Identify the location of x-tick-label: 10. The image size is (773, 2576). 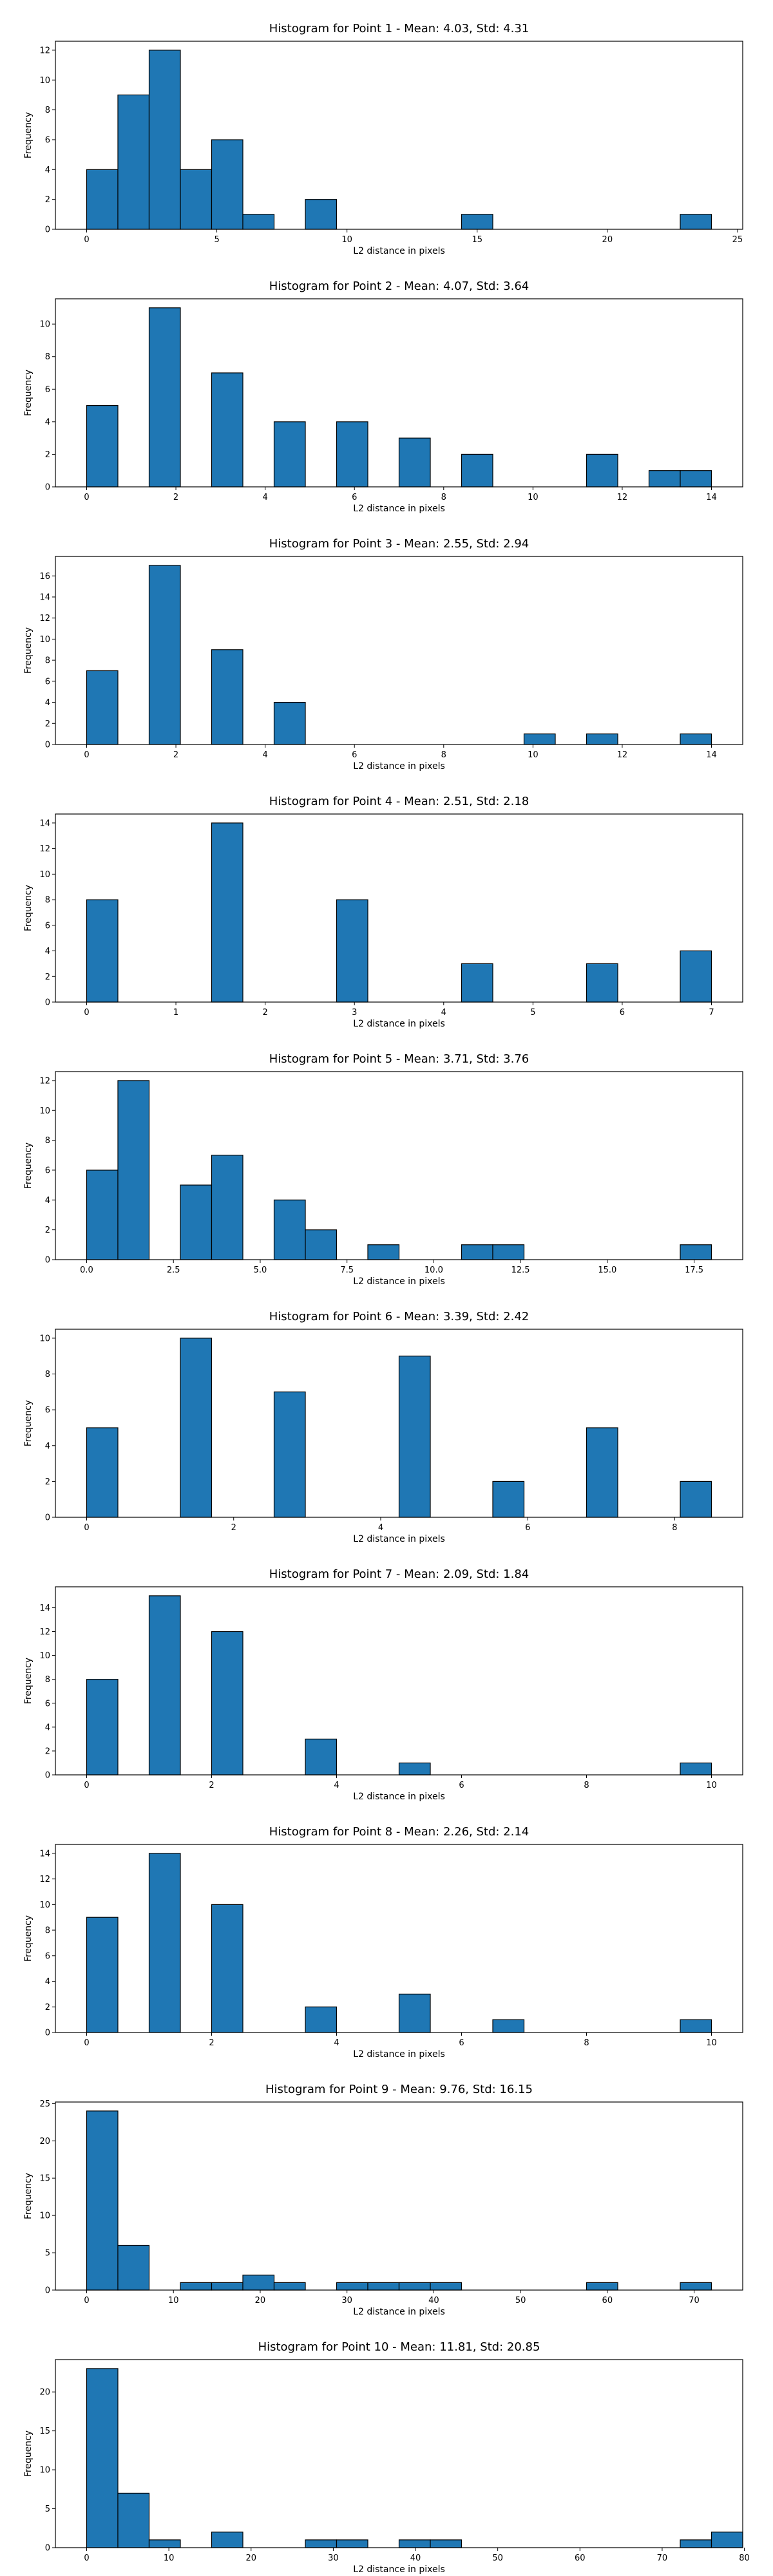
(711, 1785).